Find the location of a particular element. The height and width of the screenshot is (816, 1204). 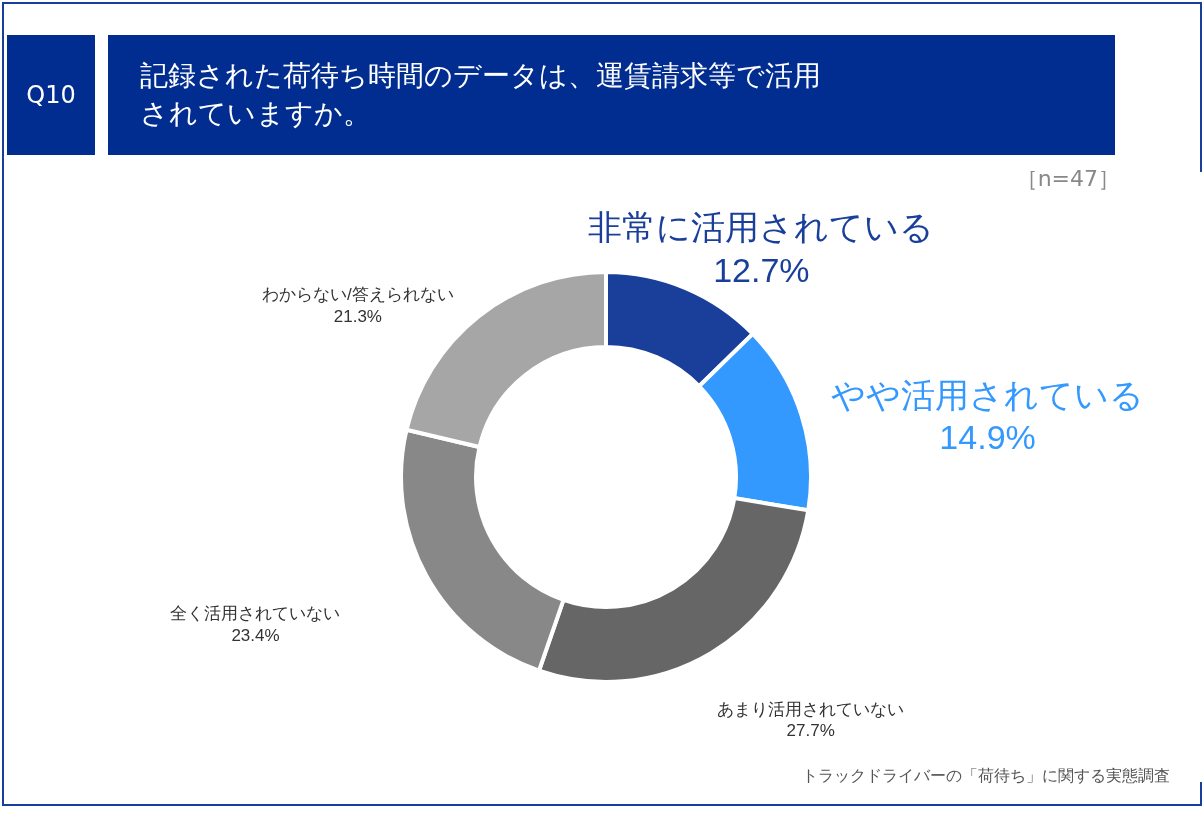

data-label: 14.9% is located at coordinates (987, 437).